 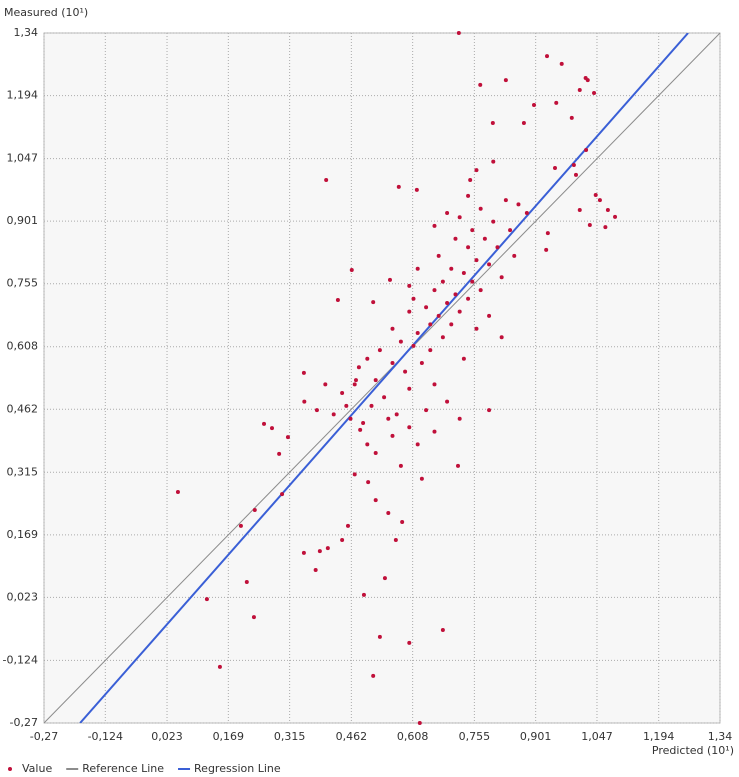 I want to click on x-tick-label: 0,462, so click(x=352, y=736).